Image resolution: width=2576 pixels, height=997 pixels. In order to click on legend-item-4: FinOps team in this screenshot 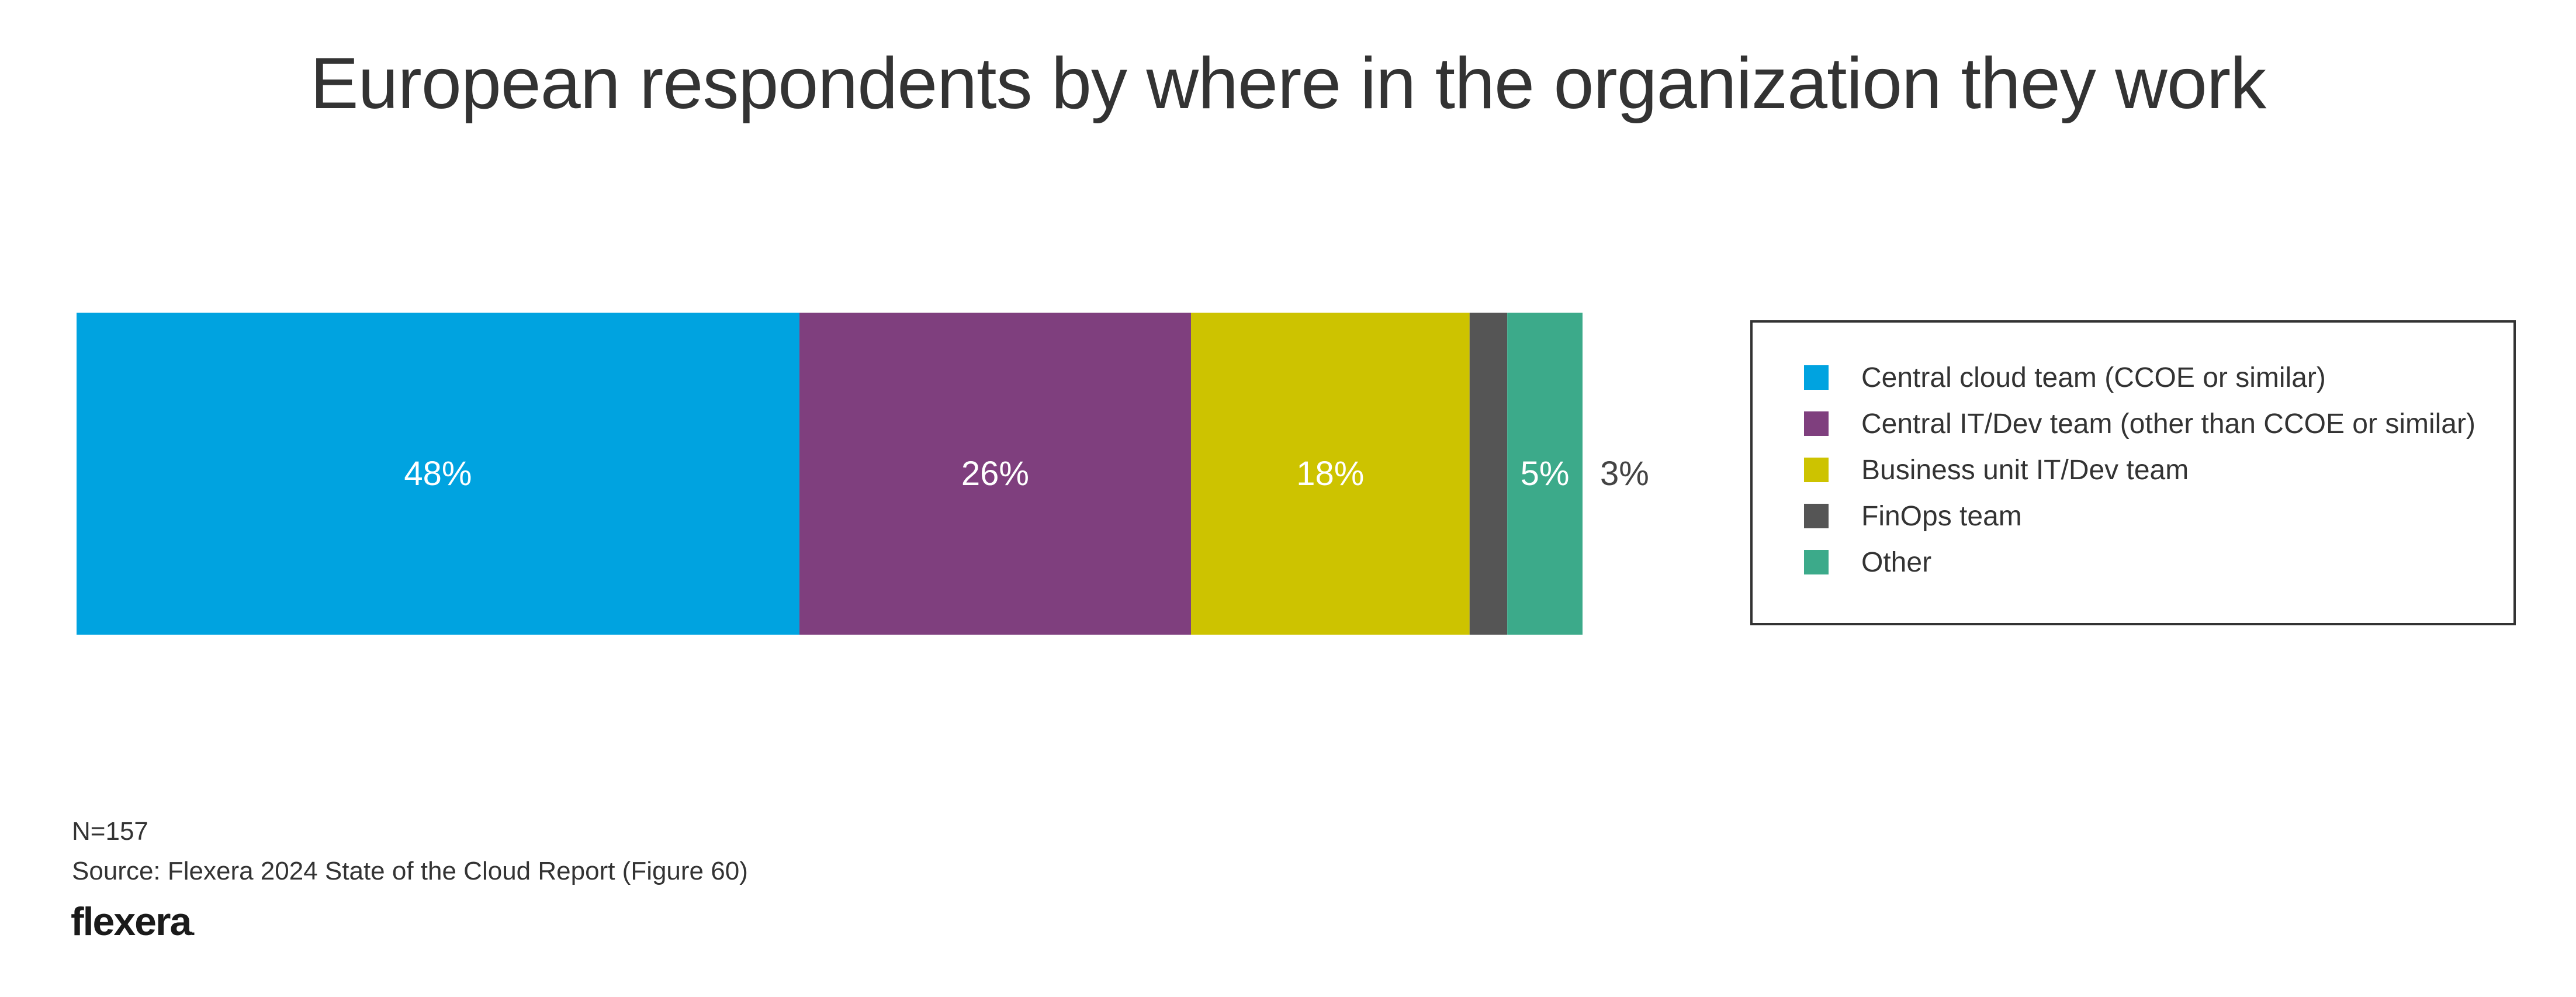, I will do `click(1913, 516)`.